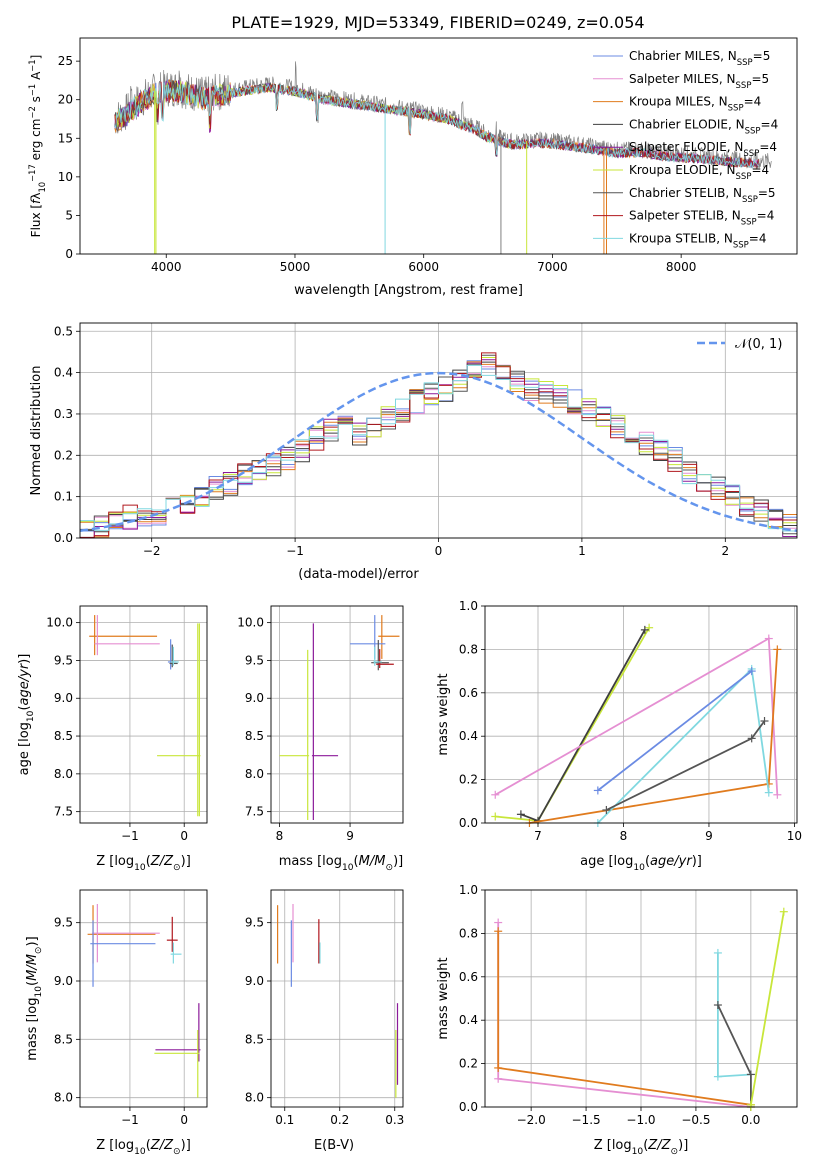 The image size is (819, 1170). What do you see at coordinates (143, 863) in the screenshot?
I see `age-z-x-label: Z [log10(Z/Z⊙)]` at bounding box center [143, 863].